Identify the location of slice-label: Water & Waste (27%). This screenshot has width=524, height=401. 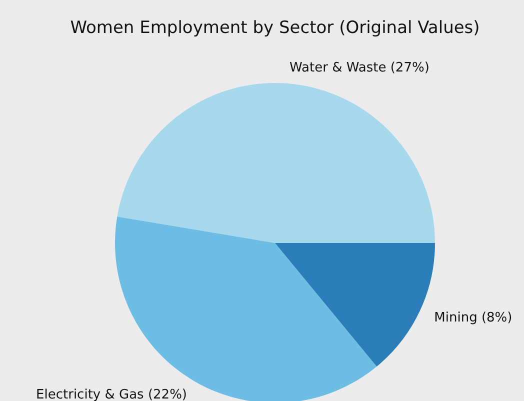
(360, 68).